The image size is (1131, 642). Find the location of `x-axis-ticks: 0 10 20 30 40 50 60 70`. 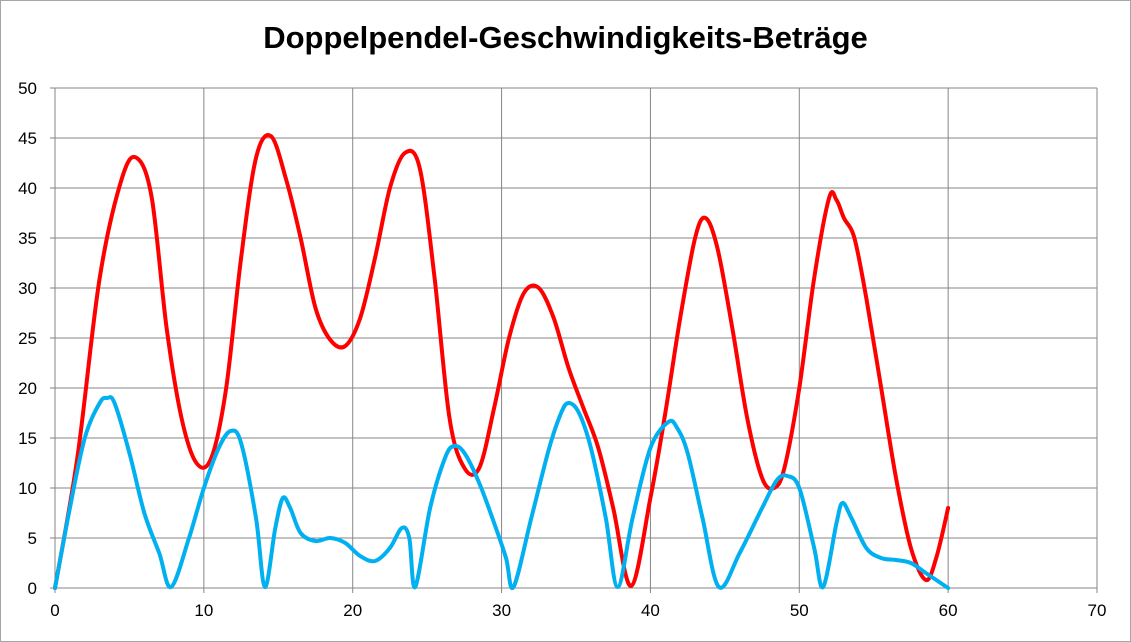

x-axis-ticks: 0 10 20 30 40 50 60 70 is located at coordinates (578, 604).